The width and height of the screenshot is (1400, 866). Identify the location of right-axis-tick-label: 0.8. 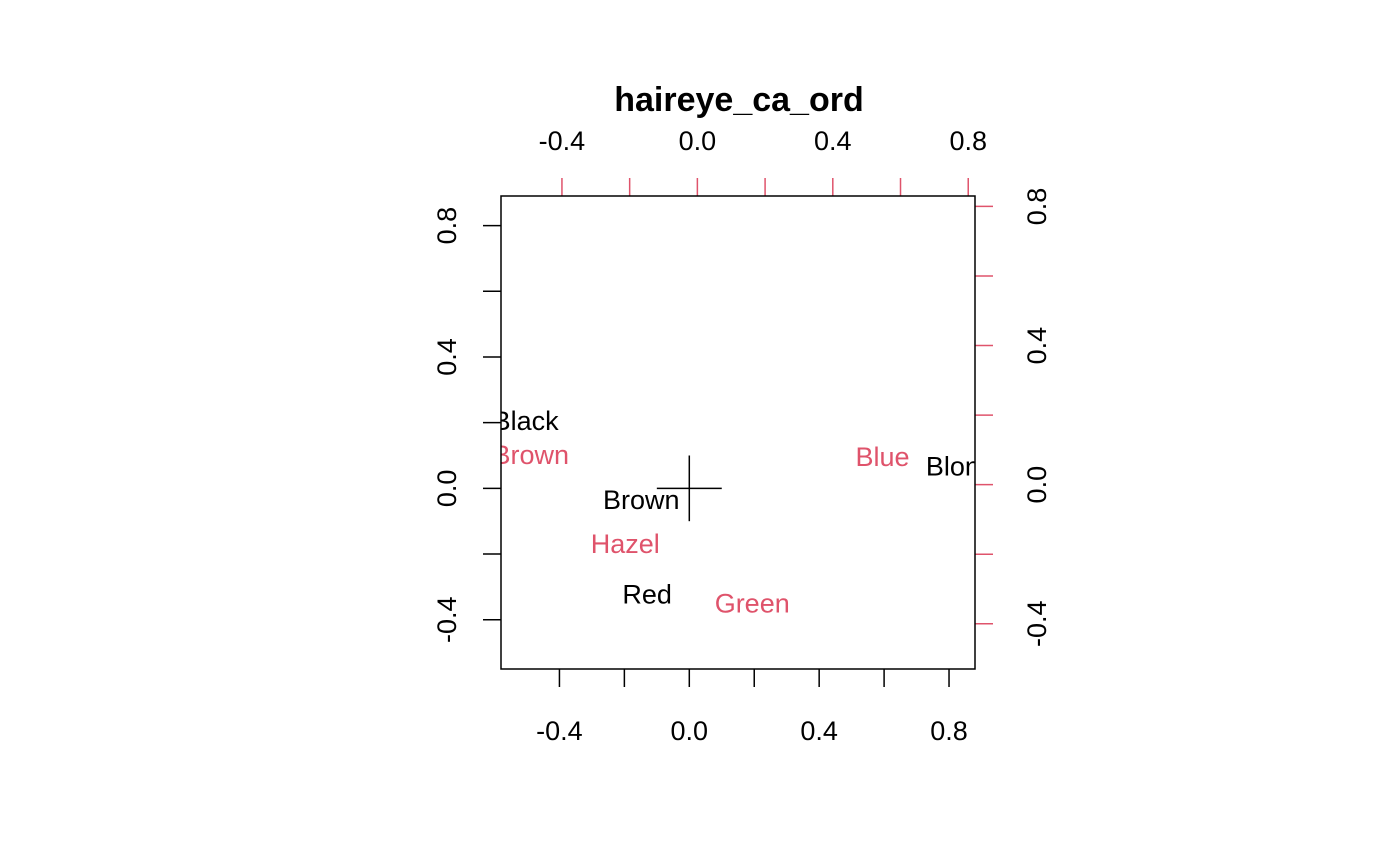
(1037, 207).